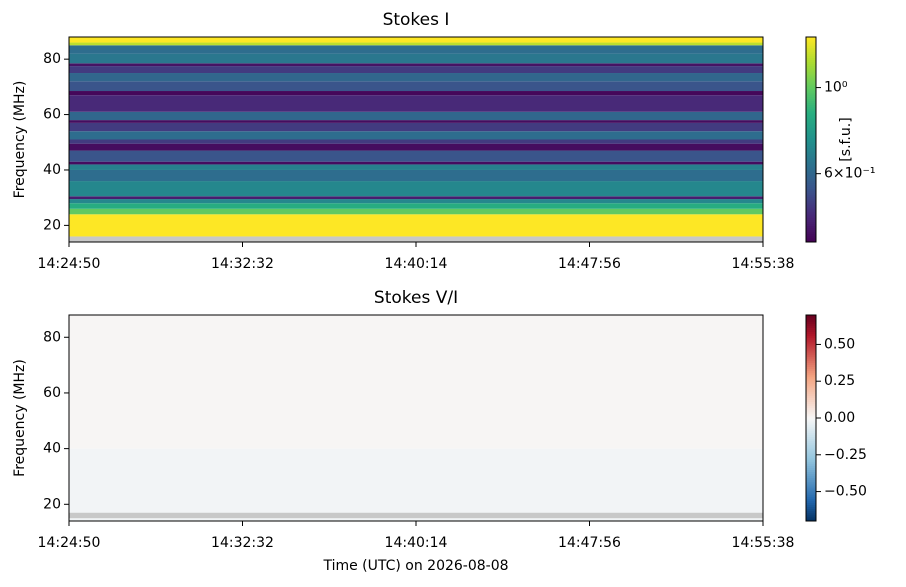 The image size is (906, 587). Describe the element at coordinates (845, 492) in the screenshot. I see `colorbar-tick-label: −0.50` at that location.